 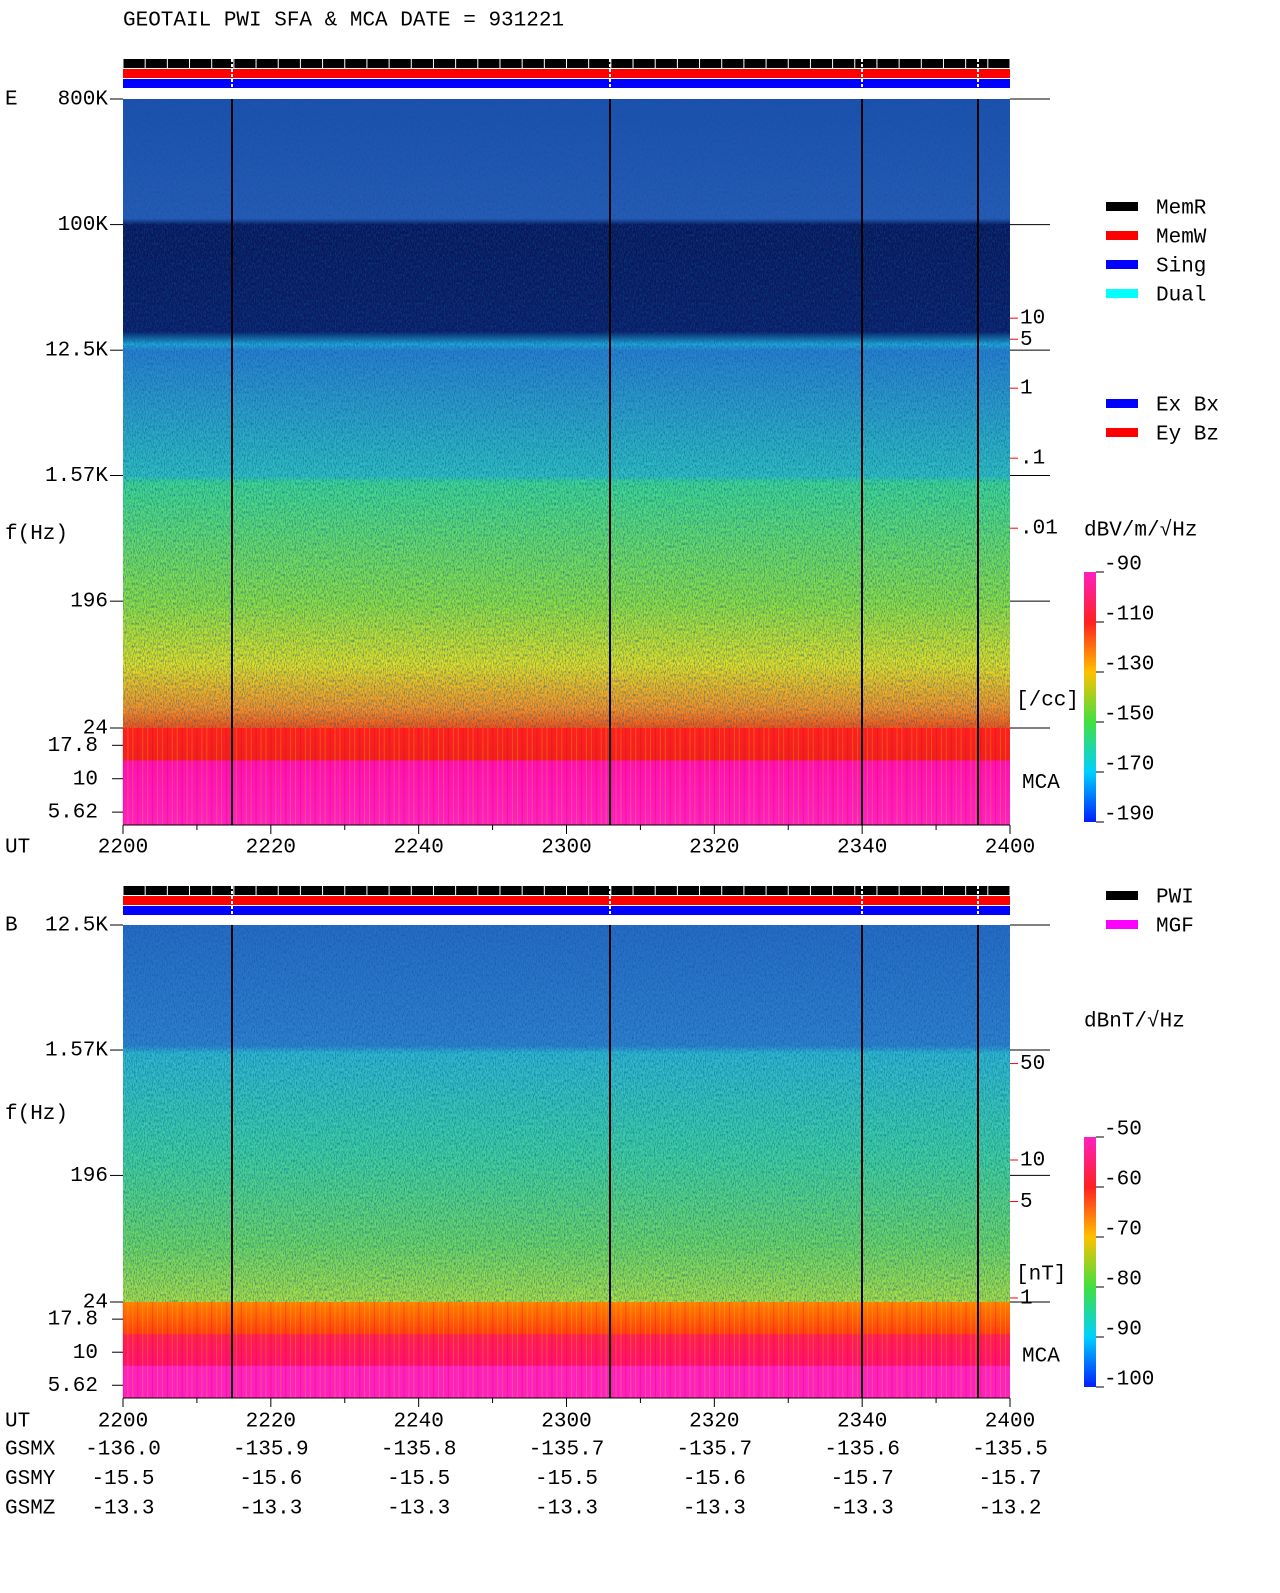 I want to click on title: GEOTAIL PWI SFA & MCA DATE = 931221, so click(x=343, y=21).